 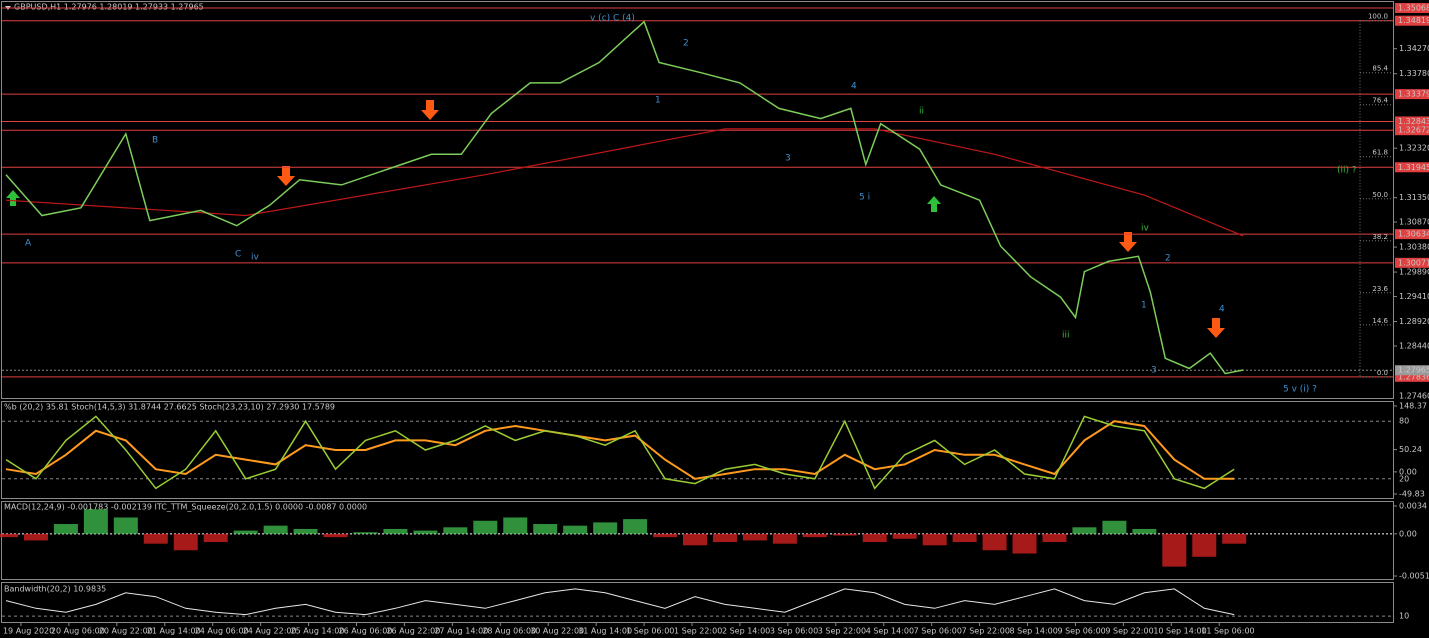 What do you see at coordinates (1380, 321) in the screenshot?
I see `fib-label: 14.6` at bounding box center [1380, 321].